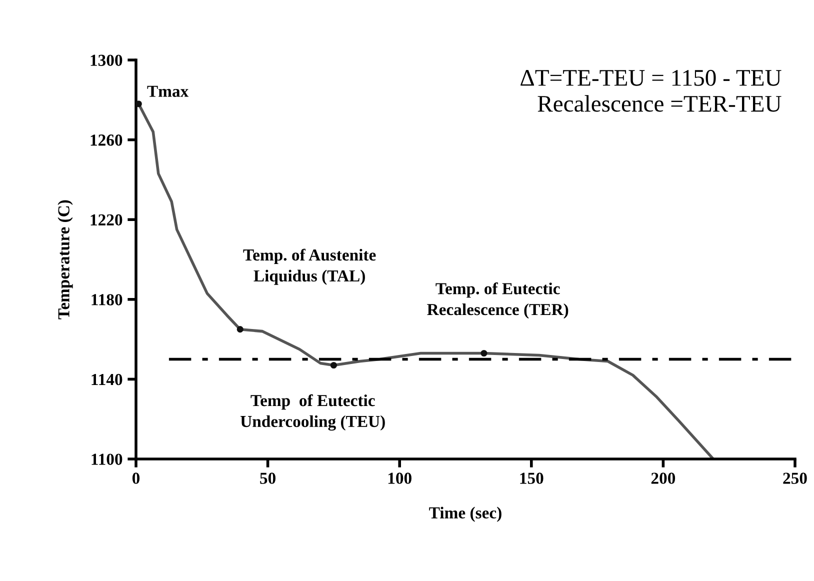  Describe the element at coordinates (268, 478) in the screenshot. I see `x-tick-label: 50` at that location.